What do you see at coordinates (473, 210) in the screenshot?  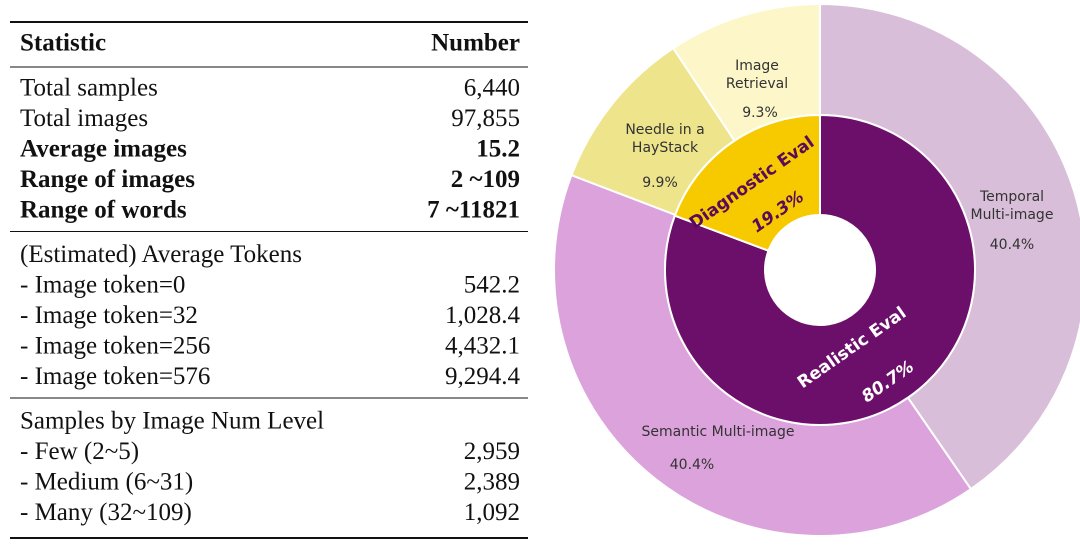 I see `row-value: 7 ~11821` at bounding box center [473, 210].